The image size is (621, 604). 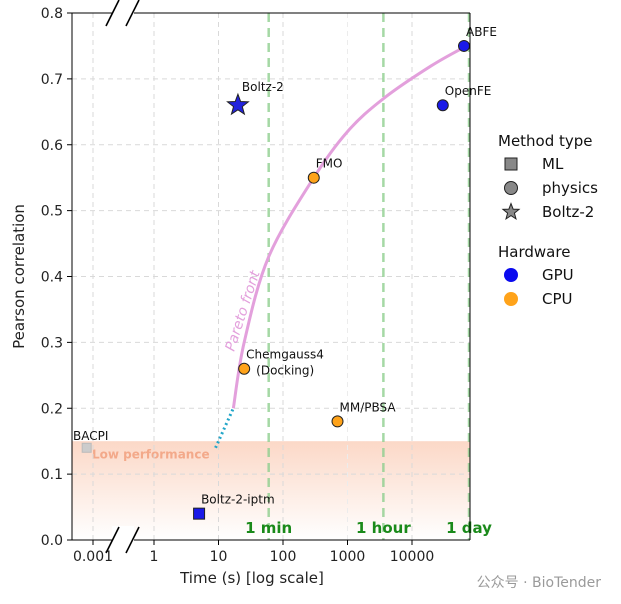 I want to click on point-fmo, so click(x=313, y=177).